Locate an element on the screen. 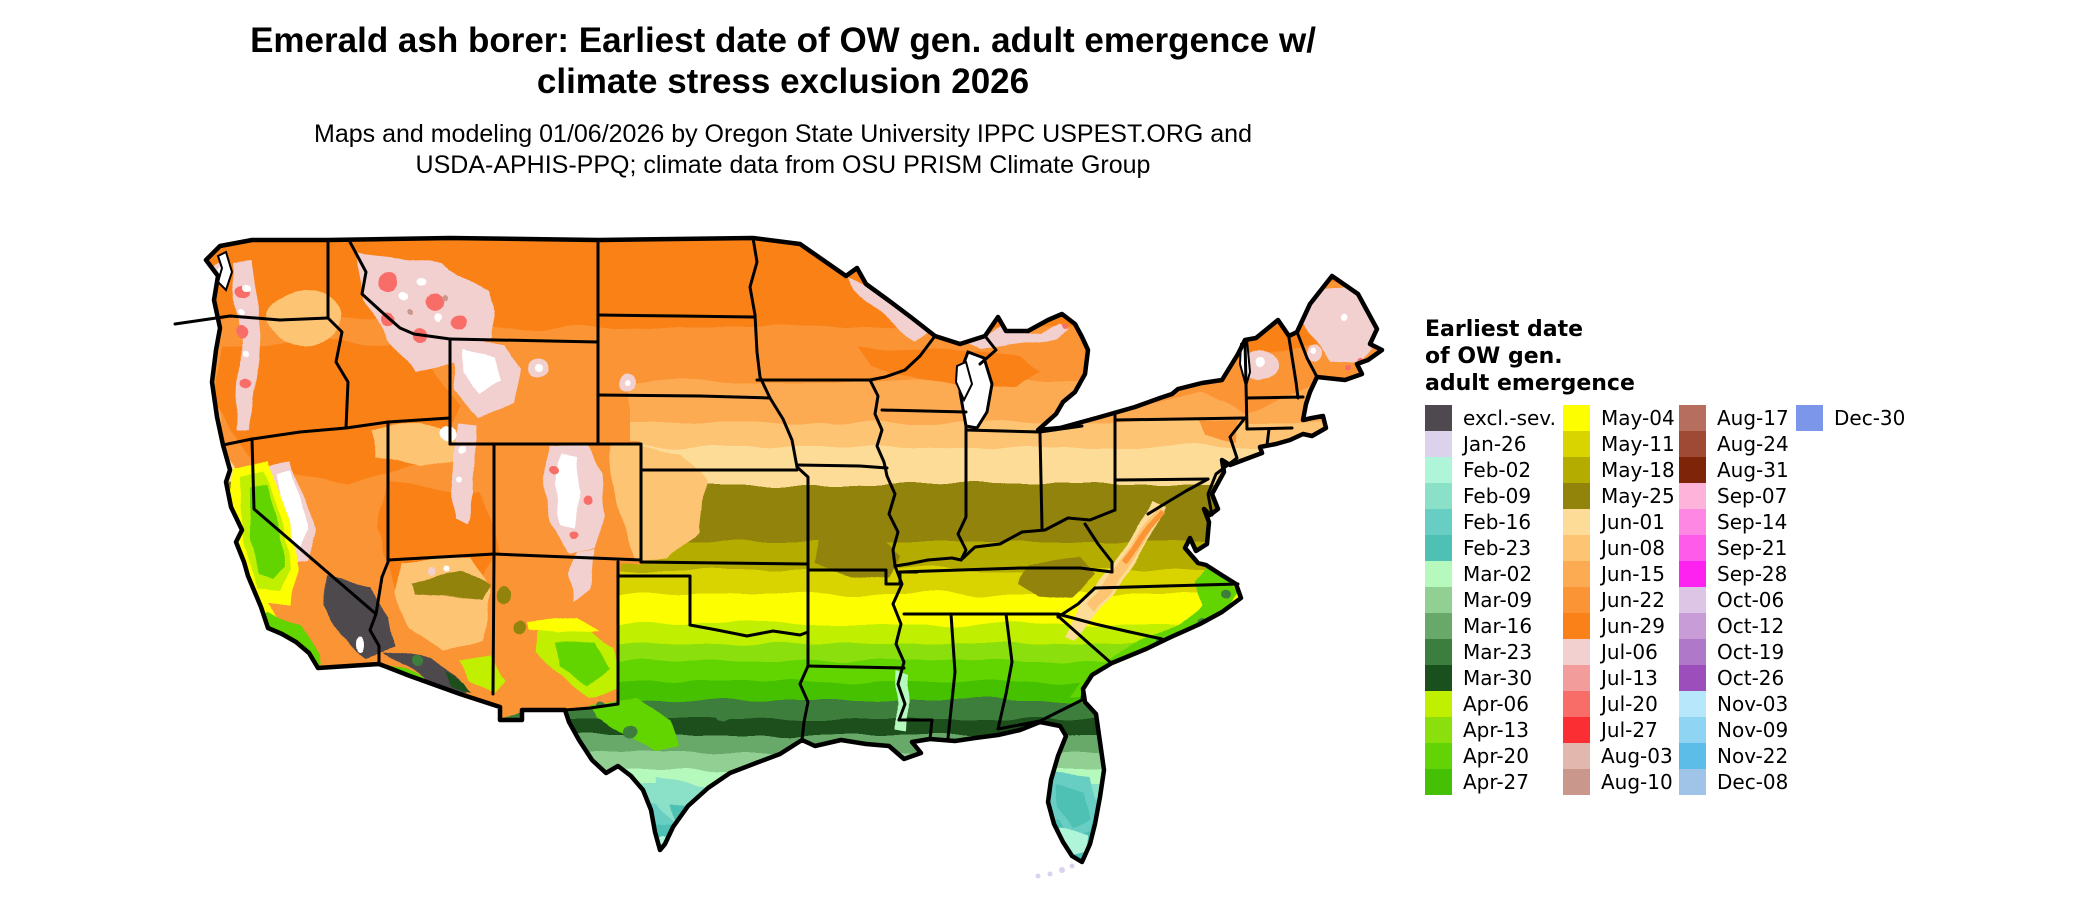 The height and width of the screenshot is (897, 2100). legend-item: Feb-16 is located at coordinates (1490, 522).